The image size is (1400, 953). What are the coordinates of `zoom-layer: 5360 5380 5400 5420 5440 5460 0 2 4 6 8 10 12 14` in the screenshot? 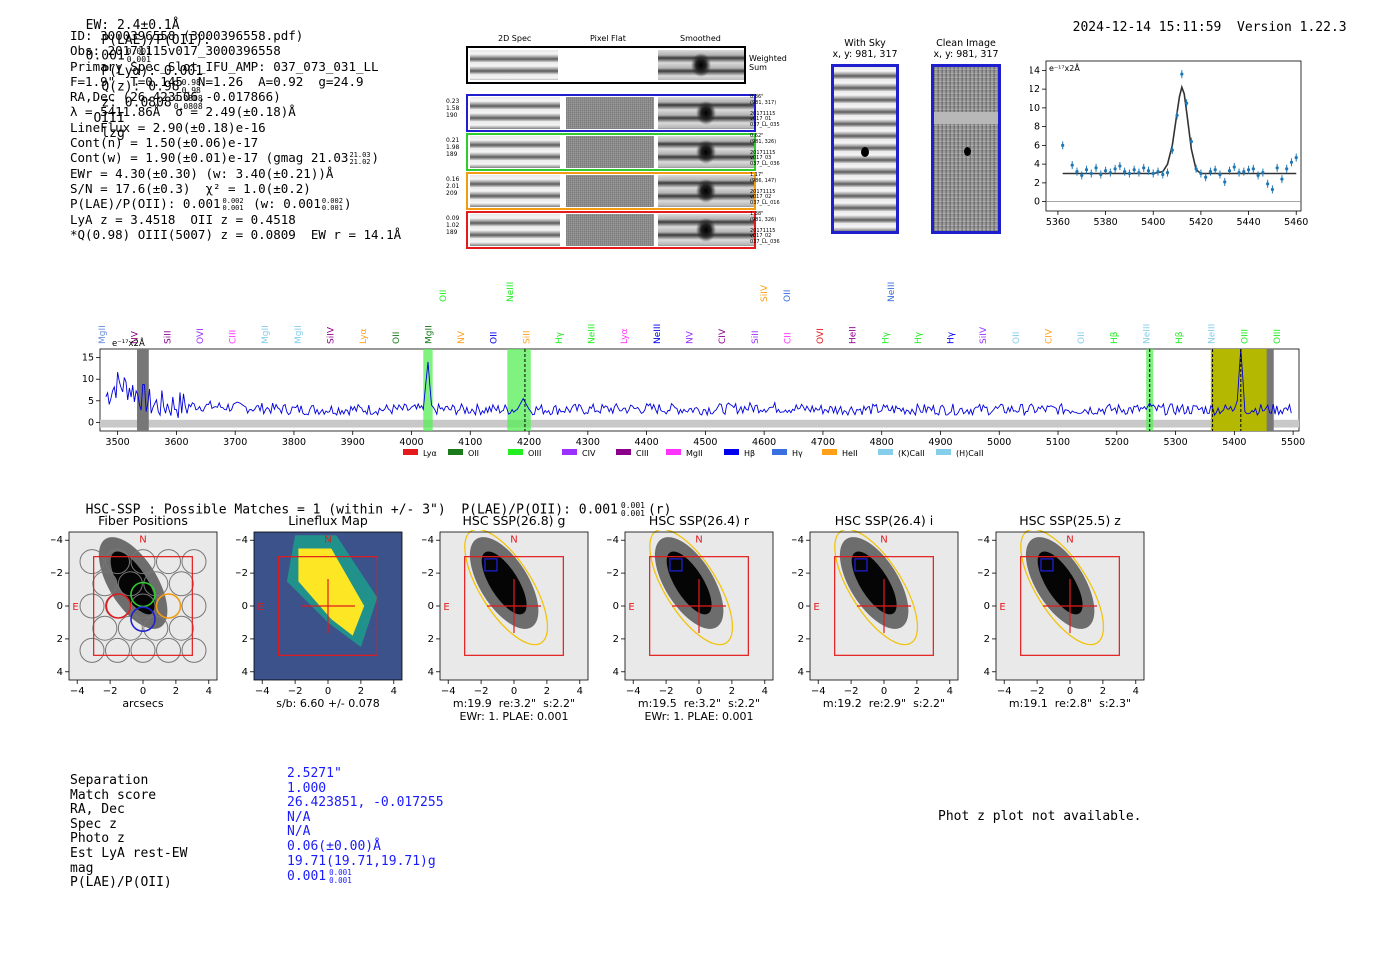 It's located at (1169, 146).